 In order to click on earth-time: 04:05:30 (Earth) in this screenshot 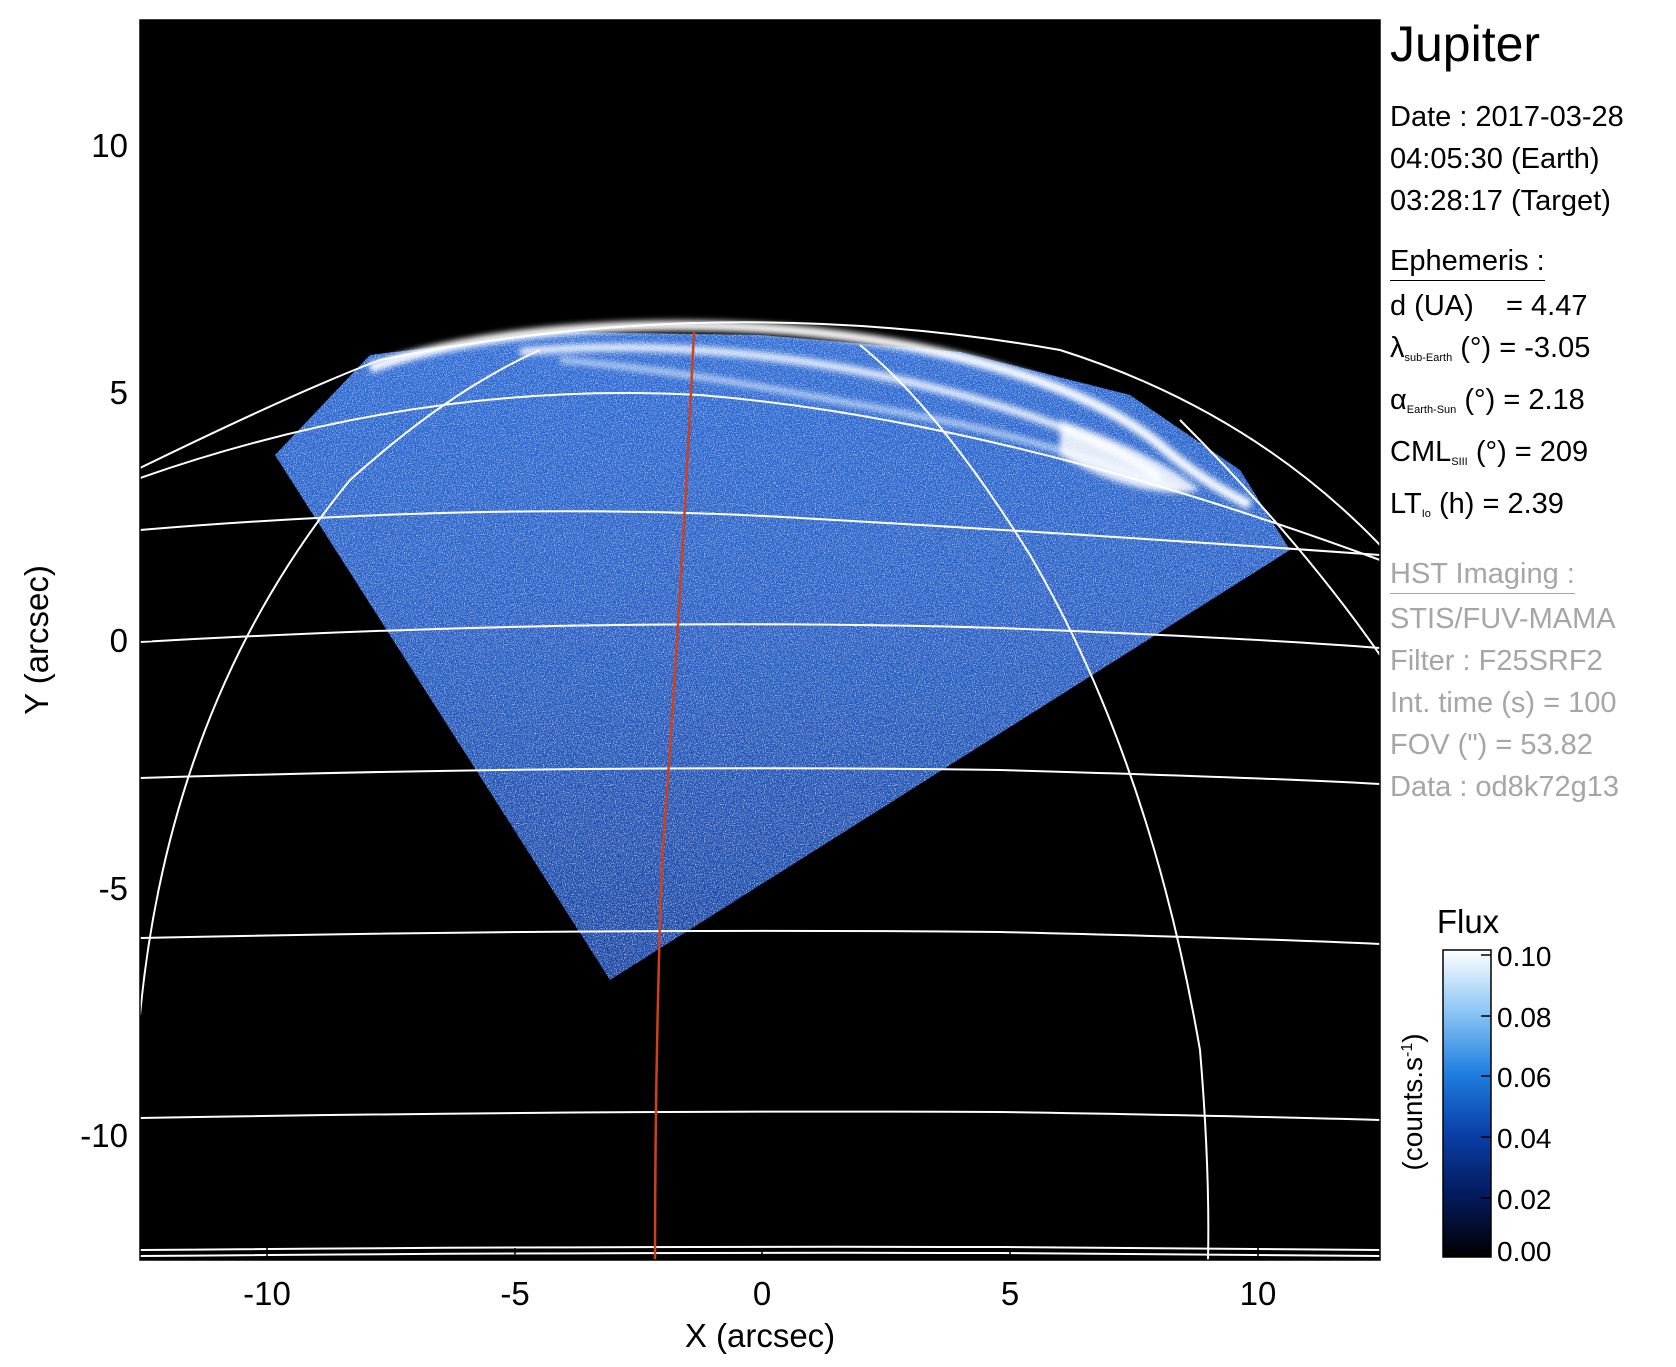, I will do `click(1495, 159)`.